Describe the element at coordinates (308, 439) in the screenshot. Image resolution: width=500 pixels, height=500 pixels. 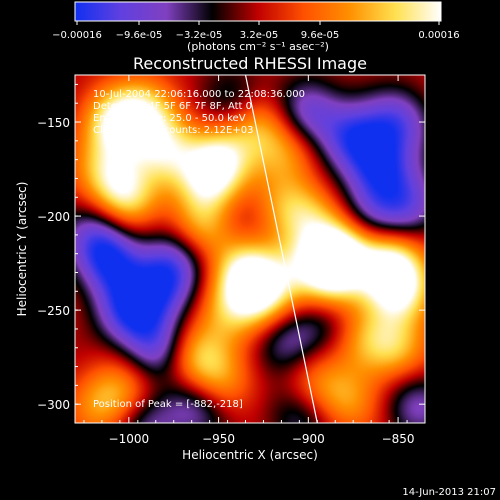
I see `x-tick-label: −900` at that location.